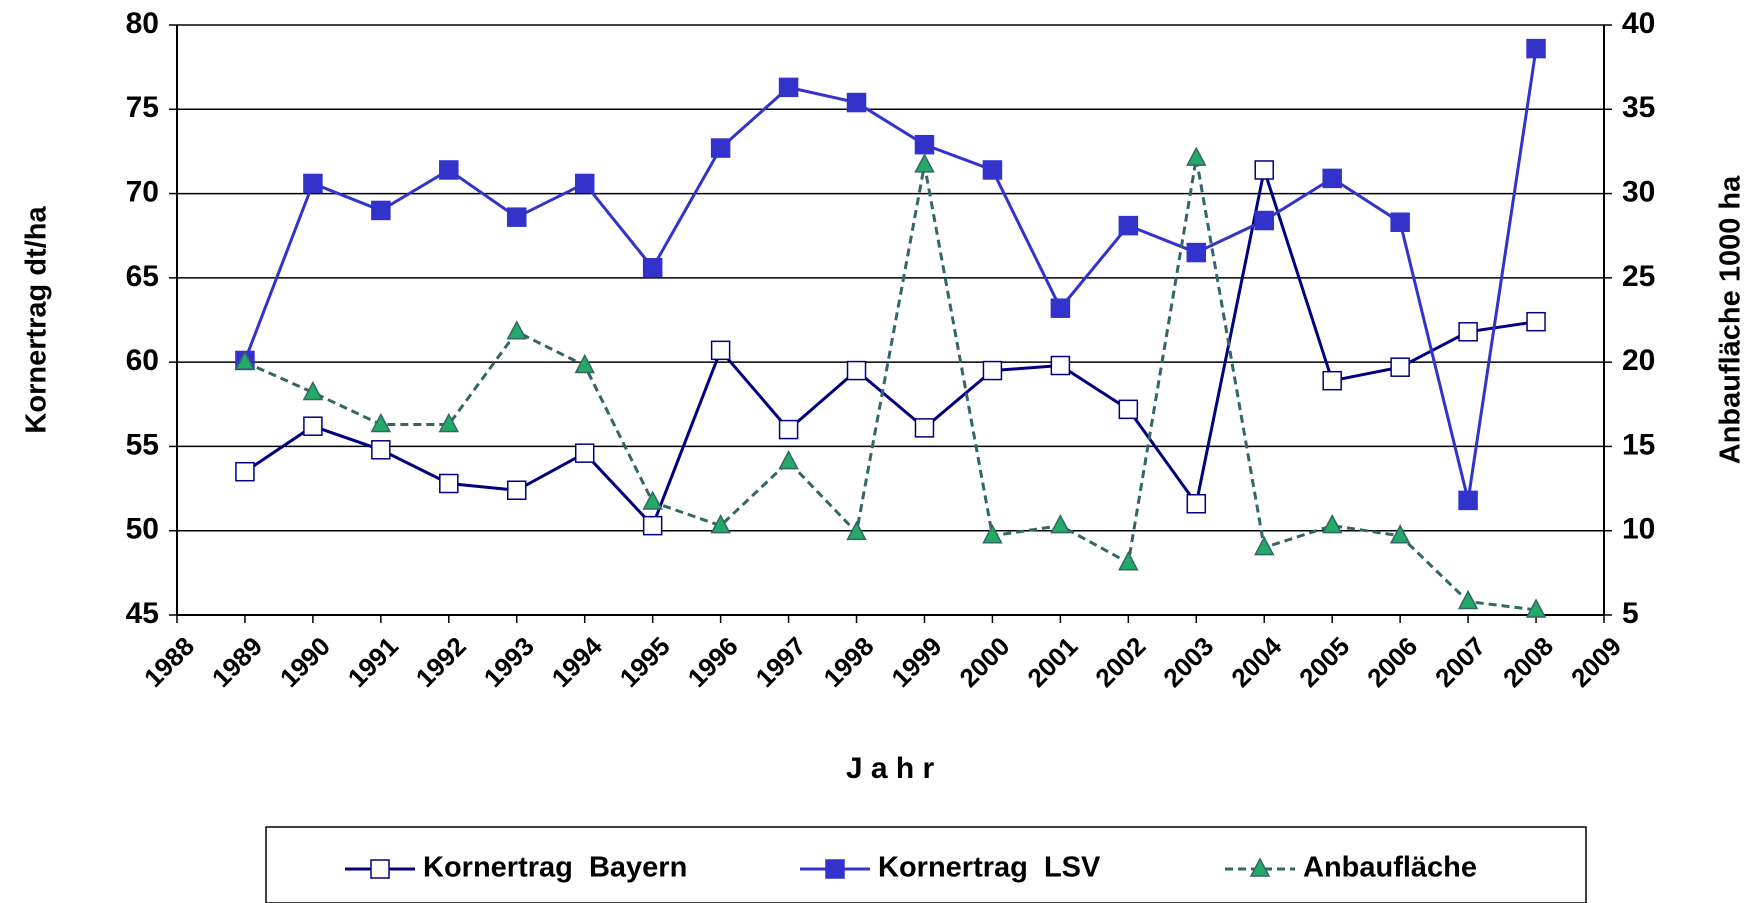 The image size is (1759, 903). What do you see at coordinates (1638, 444) in the screenshot?
I see `y2-tick-label: 15` at bounding box center [1638, 444].